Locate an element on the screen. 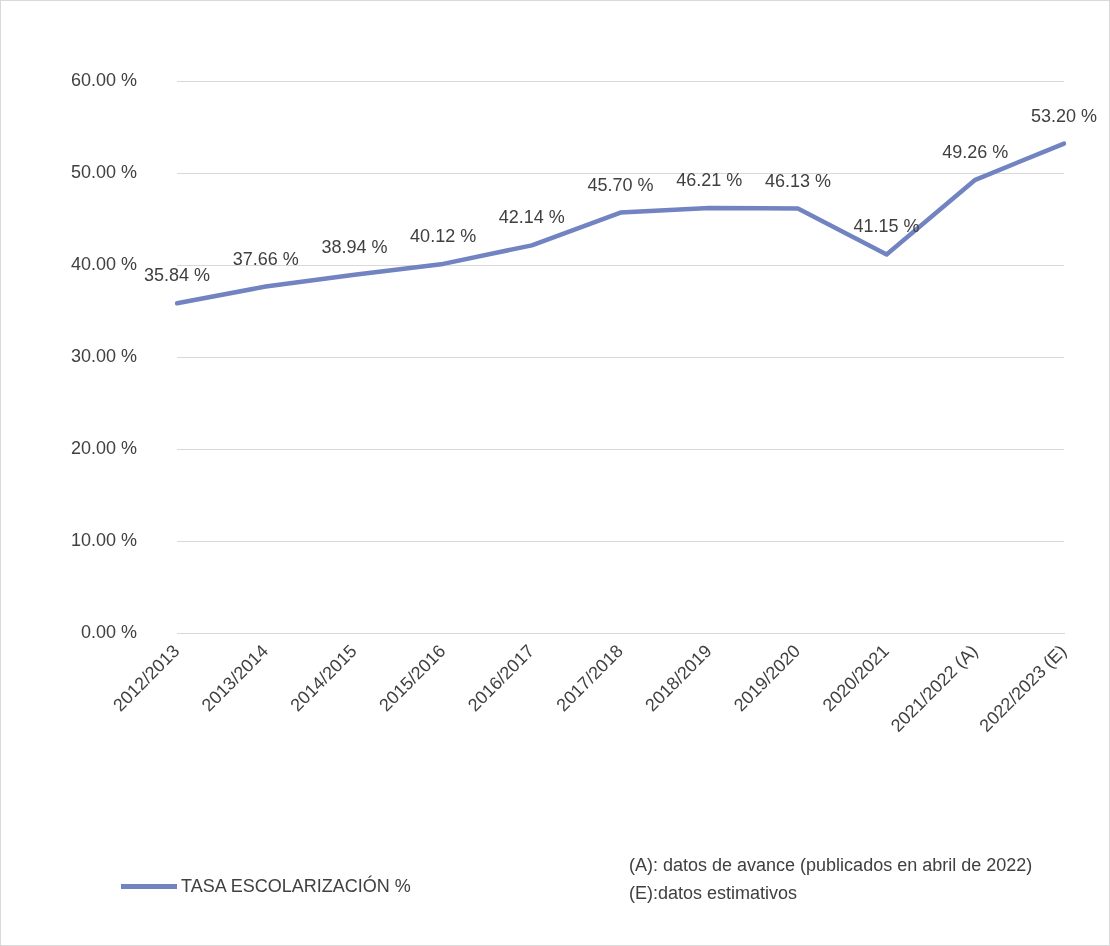 This screenshot has height=946, width=1110. data-label: 37.66 % is located at coordinates (265, 258).